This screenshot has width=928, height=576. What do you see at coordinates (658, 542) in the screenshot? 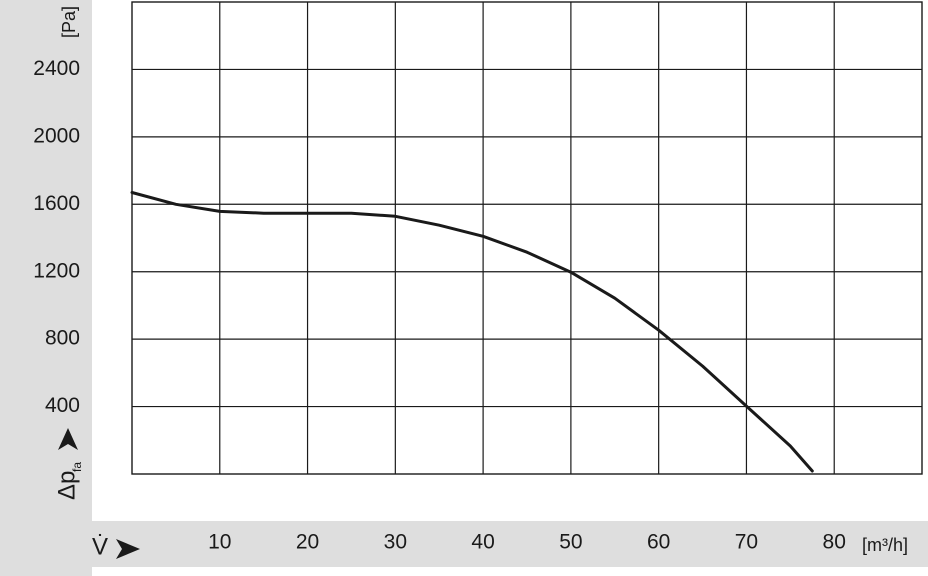
I see `x-tick-label: 60` at bounding box center [658, 542].